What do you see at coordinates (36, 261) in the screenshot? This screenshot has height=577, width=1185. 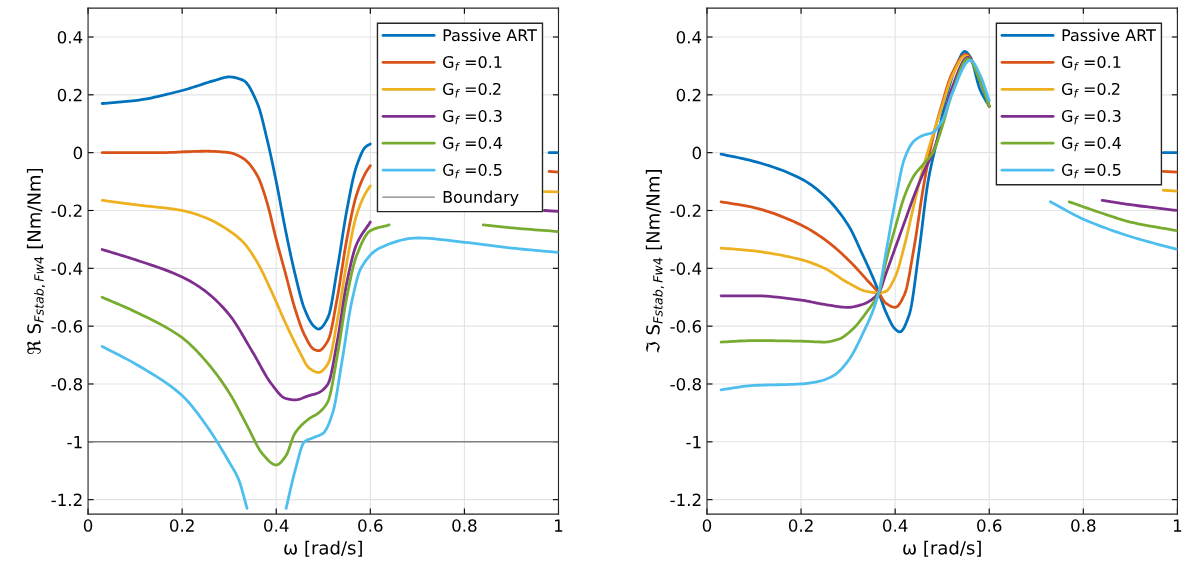 I see `y-axis-title: ℜ S$_{Fstab,Fw4}$ [Nm/Nm]` at bounding box center [36, 261].